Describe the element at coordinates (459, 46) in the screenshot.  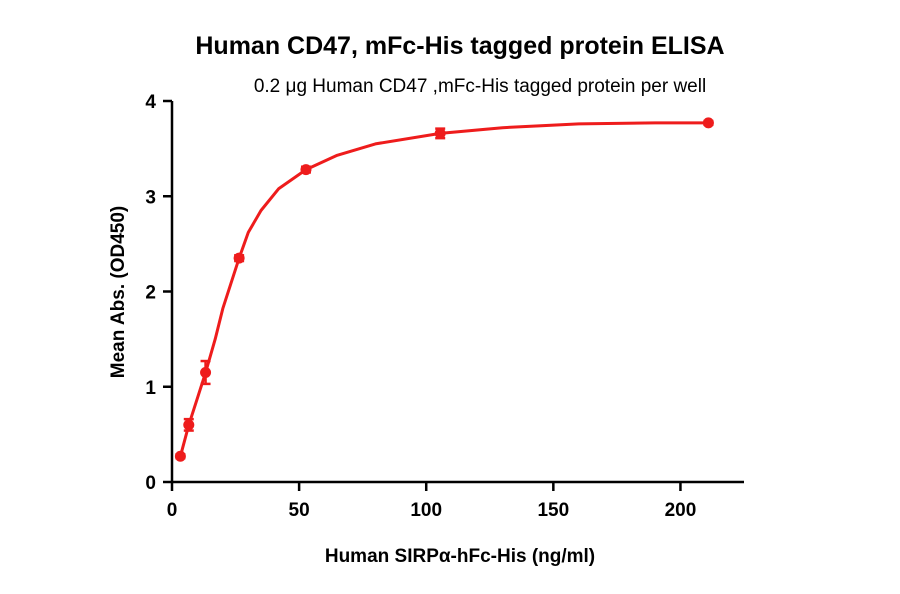
I see `chart-title: Human CD47, mFc-His tagged protein ELISA` at that location.